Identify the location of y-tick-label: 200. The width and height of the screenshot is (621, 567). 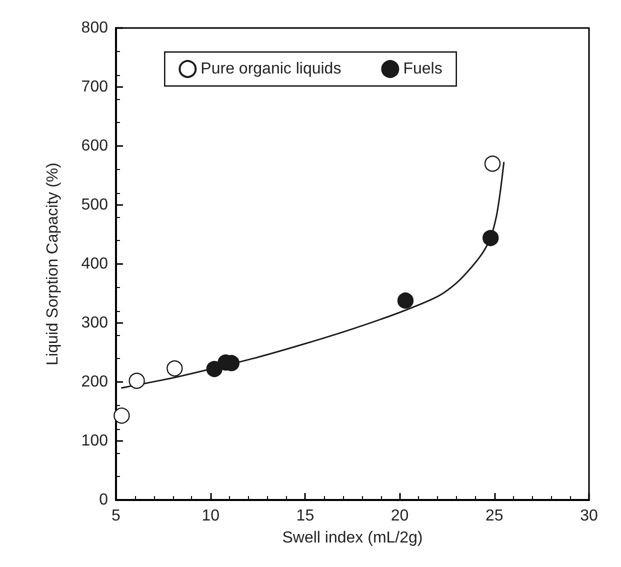
(94, 382).